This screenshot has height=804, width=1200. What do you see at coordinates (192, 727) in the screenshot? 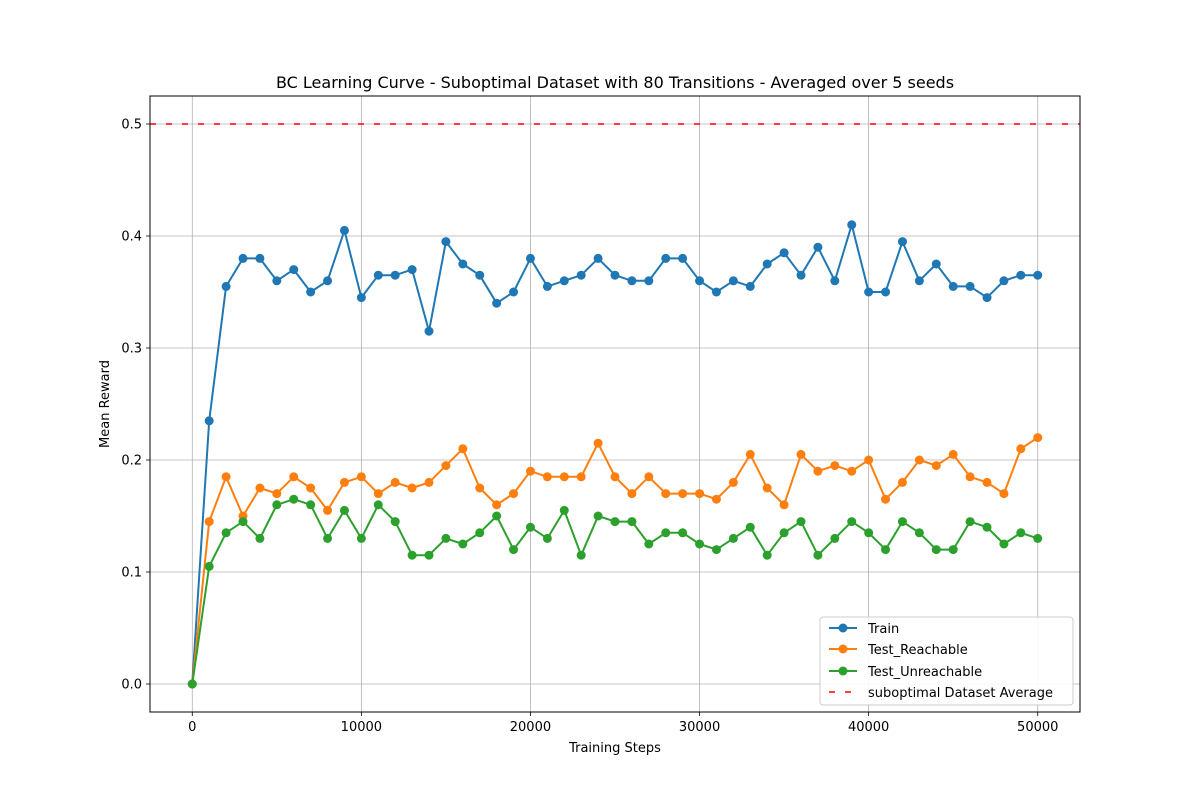
I see `x-tick-label: 0` at bounding box center [192, 727].